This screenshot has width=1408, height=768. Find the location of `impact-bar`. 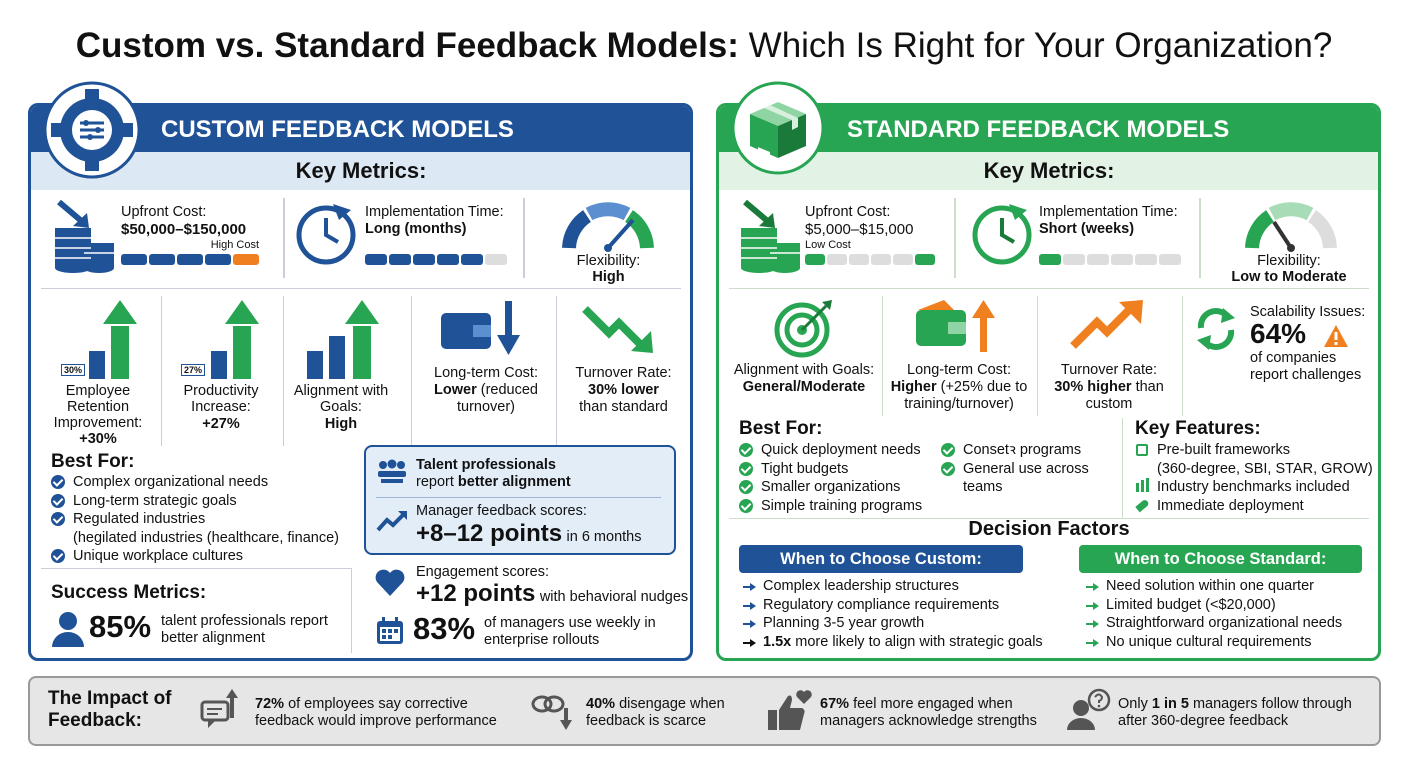

impact-bar is located at coordinates (704, 711).